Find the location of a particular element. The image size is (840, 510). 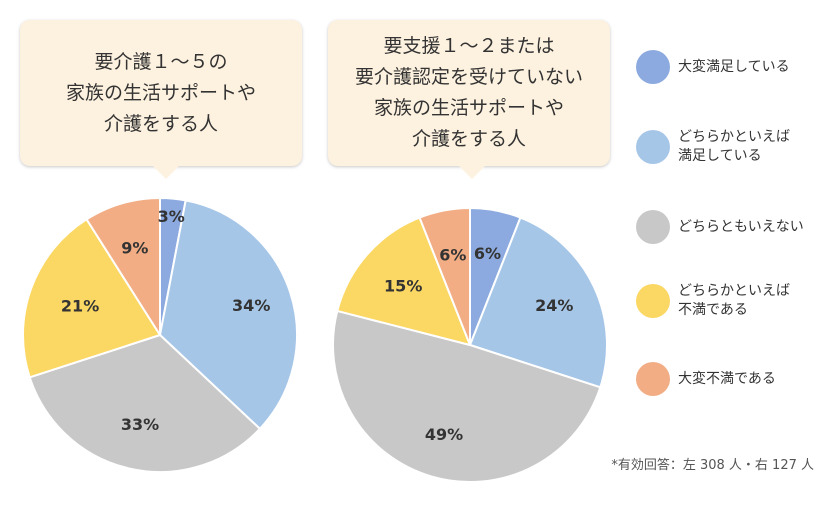

legend-label: どちらかといえば 不満である is located at coordinates (734, 300).